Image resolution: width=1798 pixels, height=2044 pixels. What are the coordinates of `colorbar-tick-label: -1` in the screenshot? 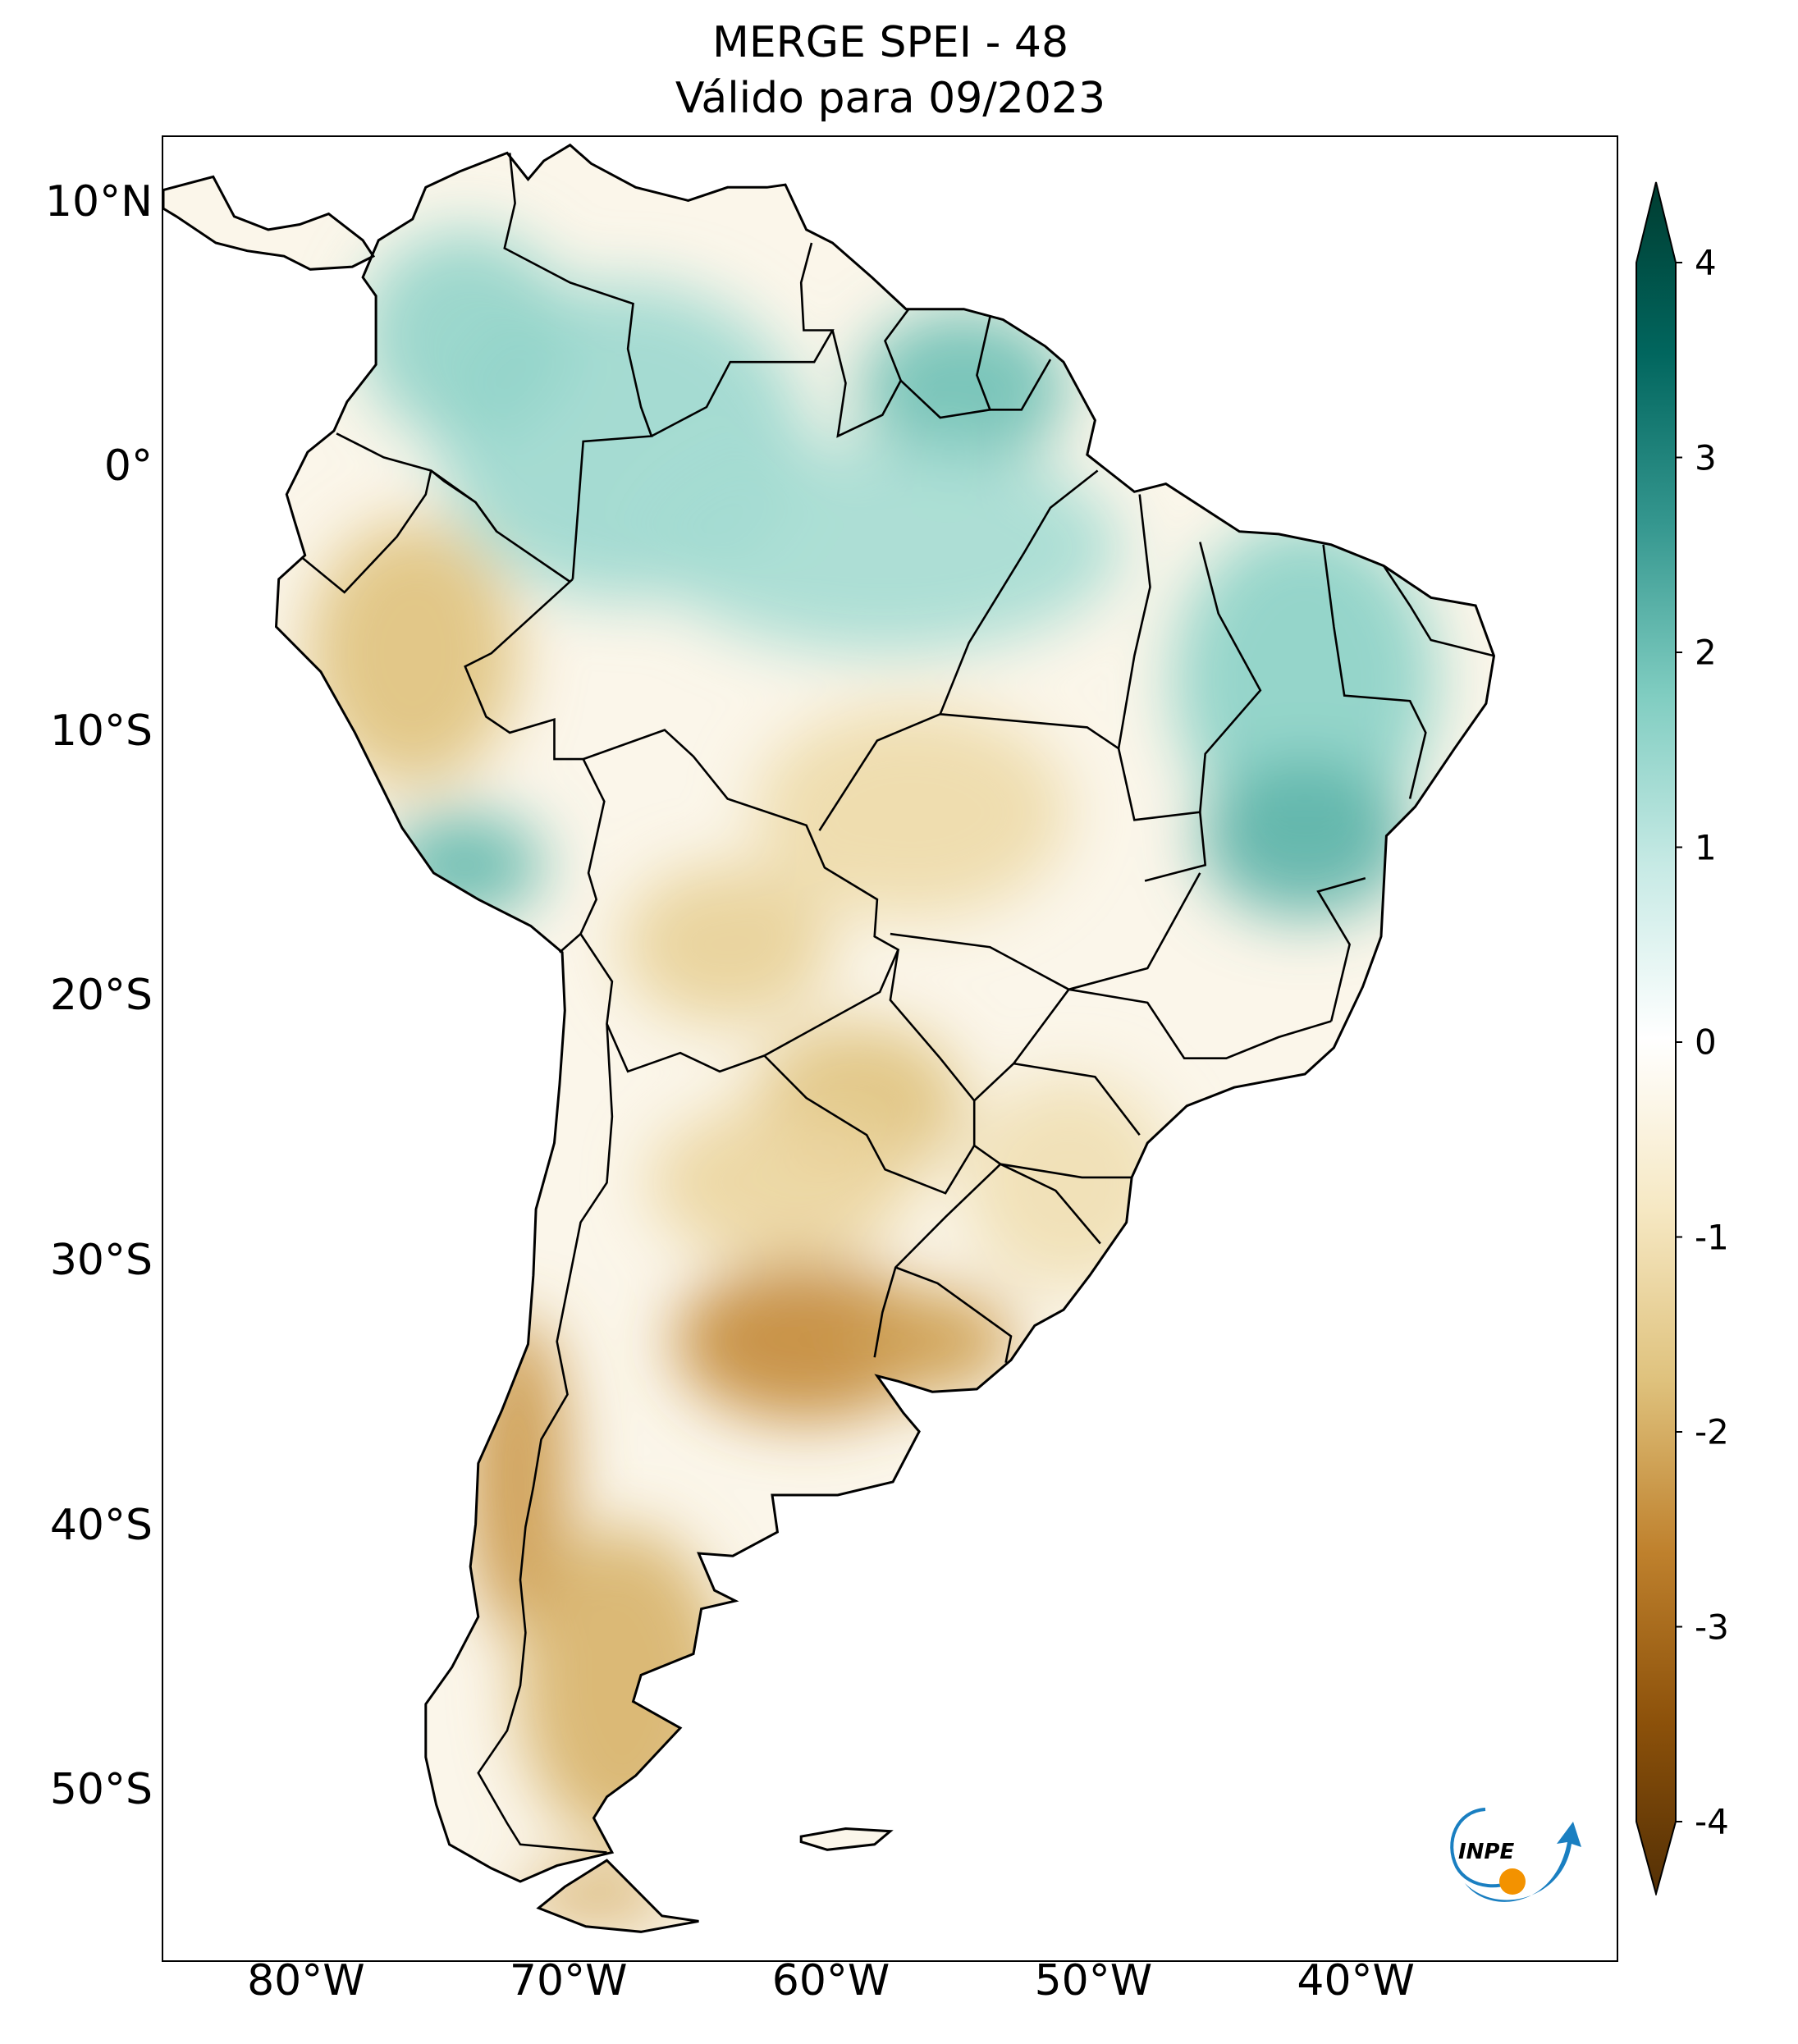 It's located at (1712, 1237).